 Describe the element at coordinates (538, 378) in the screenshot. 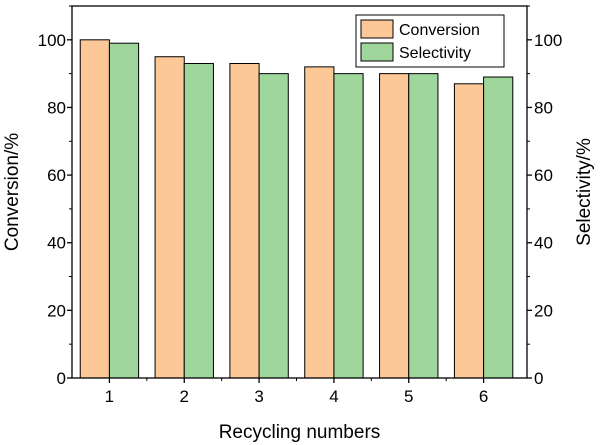

I see `y2-tick-label-0: 0` at that location.